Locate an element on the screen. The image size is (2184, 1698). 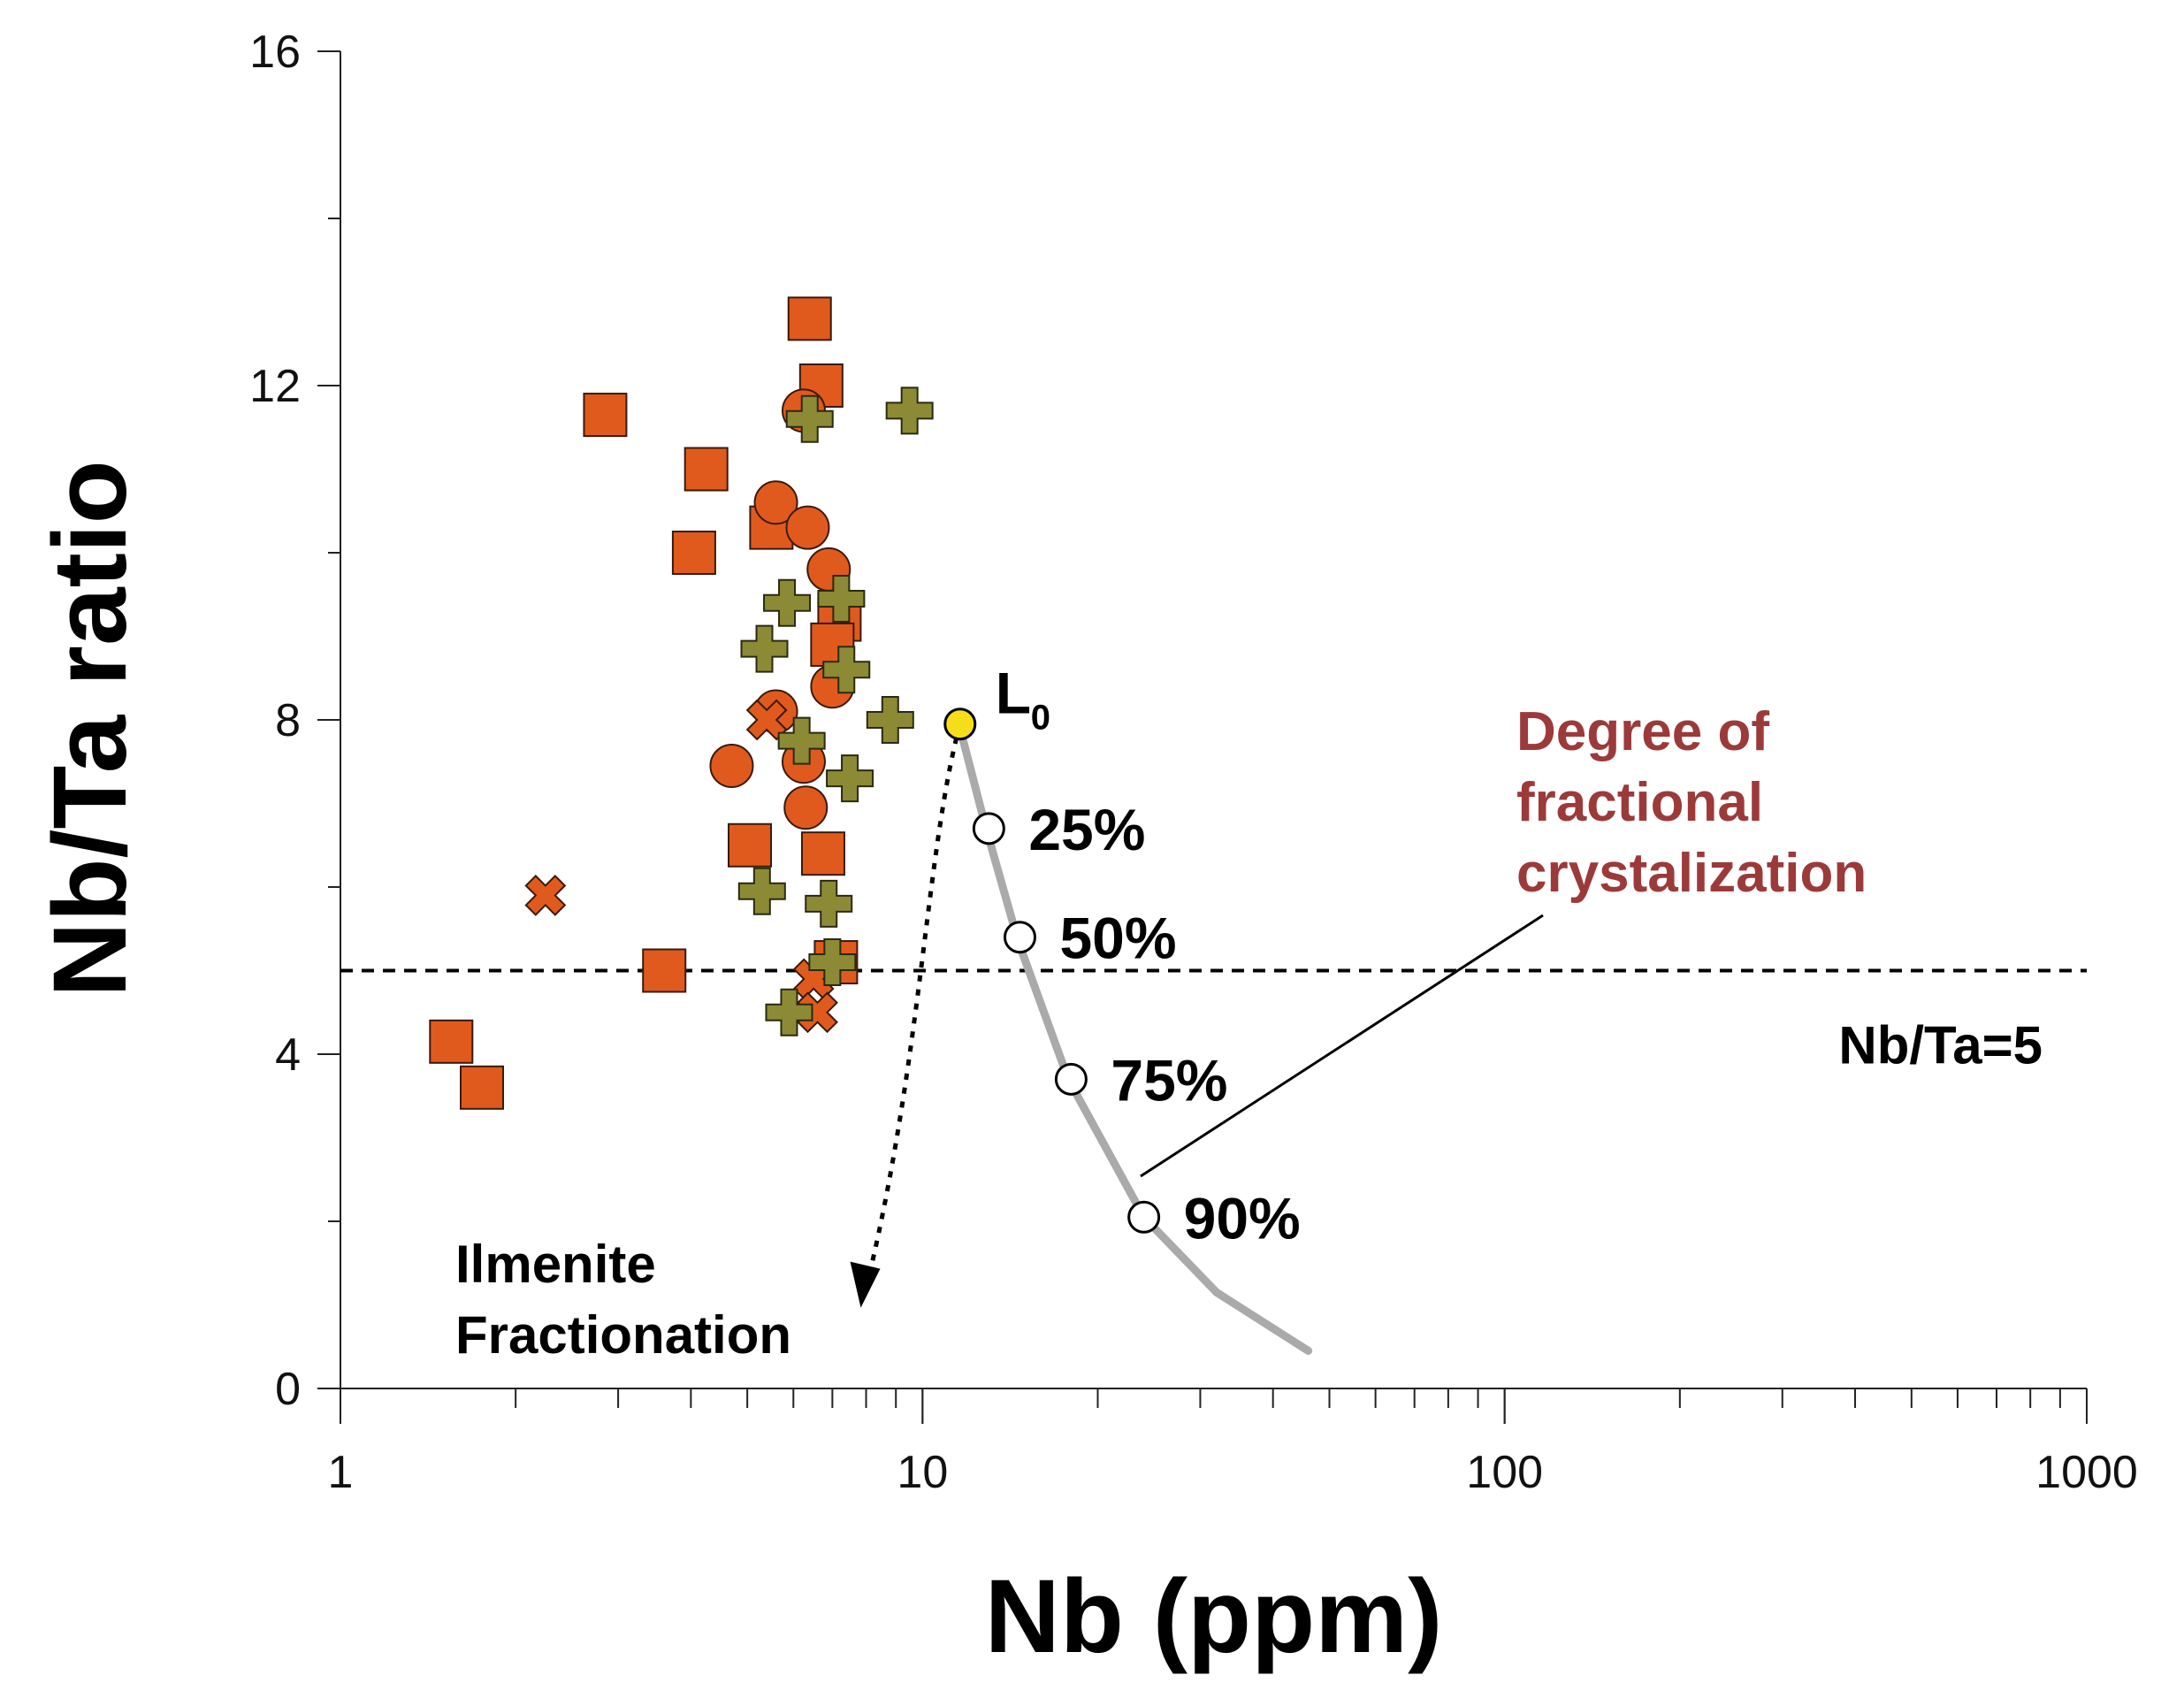
y-tick-label: 12 is located at coordinates (275, 387).